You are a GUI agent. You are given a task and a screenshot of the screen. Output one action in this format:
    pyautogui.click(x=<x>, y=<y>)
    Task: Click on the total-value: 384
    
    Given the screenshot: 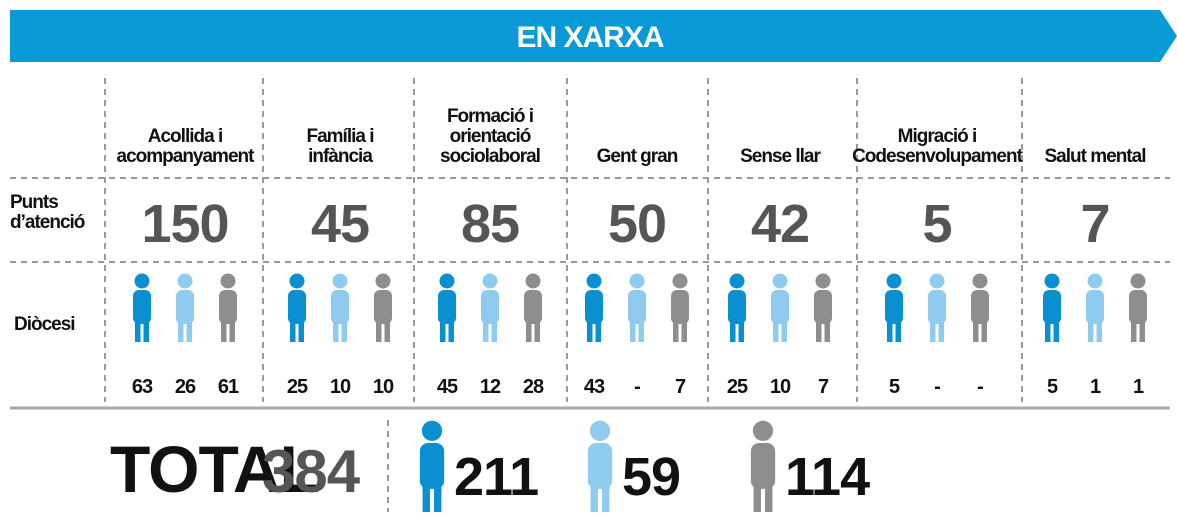 What is the action you would take?
    pyautogui.click(x=311, y=471)
    